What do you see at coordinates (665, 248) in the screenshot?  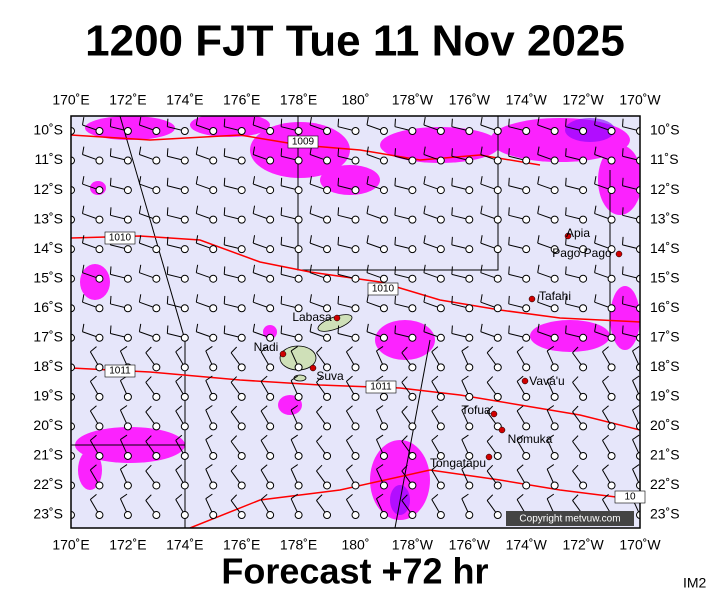 I see `lat-label-right: 14˚S` at bounding box center [665, 248].